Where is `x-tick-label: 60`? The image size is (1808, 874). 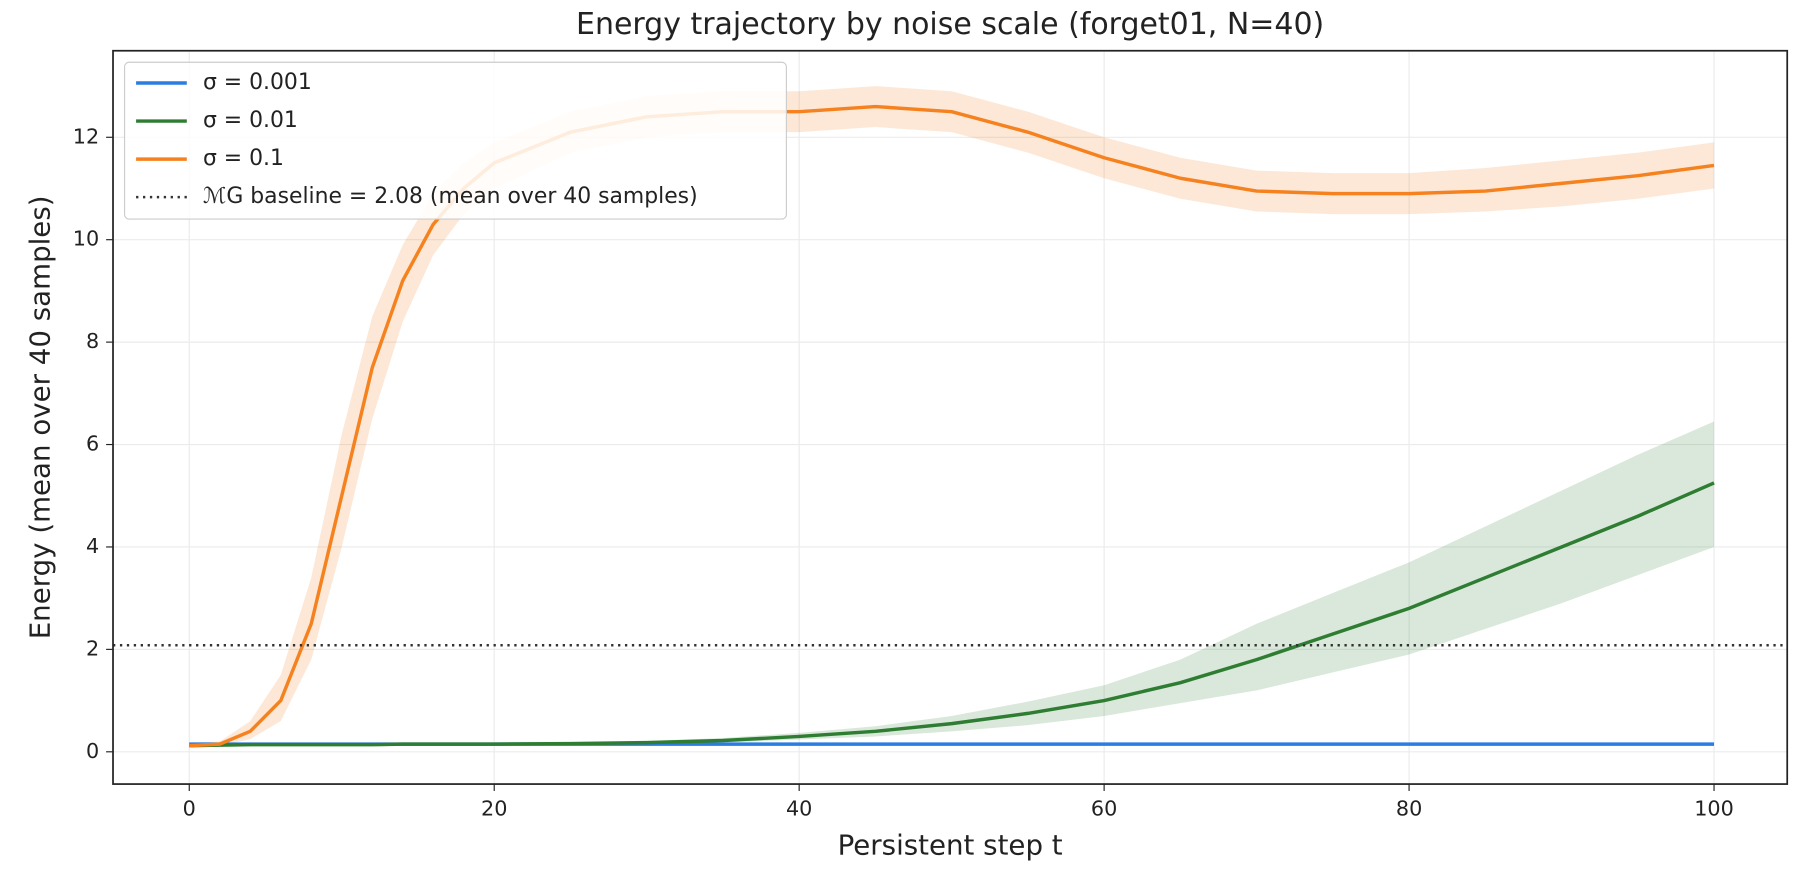 x-tick-label: 60 is located at coordinates (1104, 808).